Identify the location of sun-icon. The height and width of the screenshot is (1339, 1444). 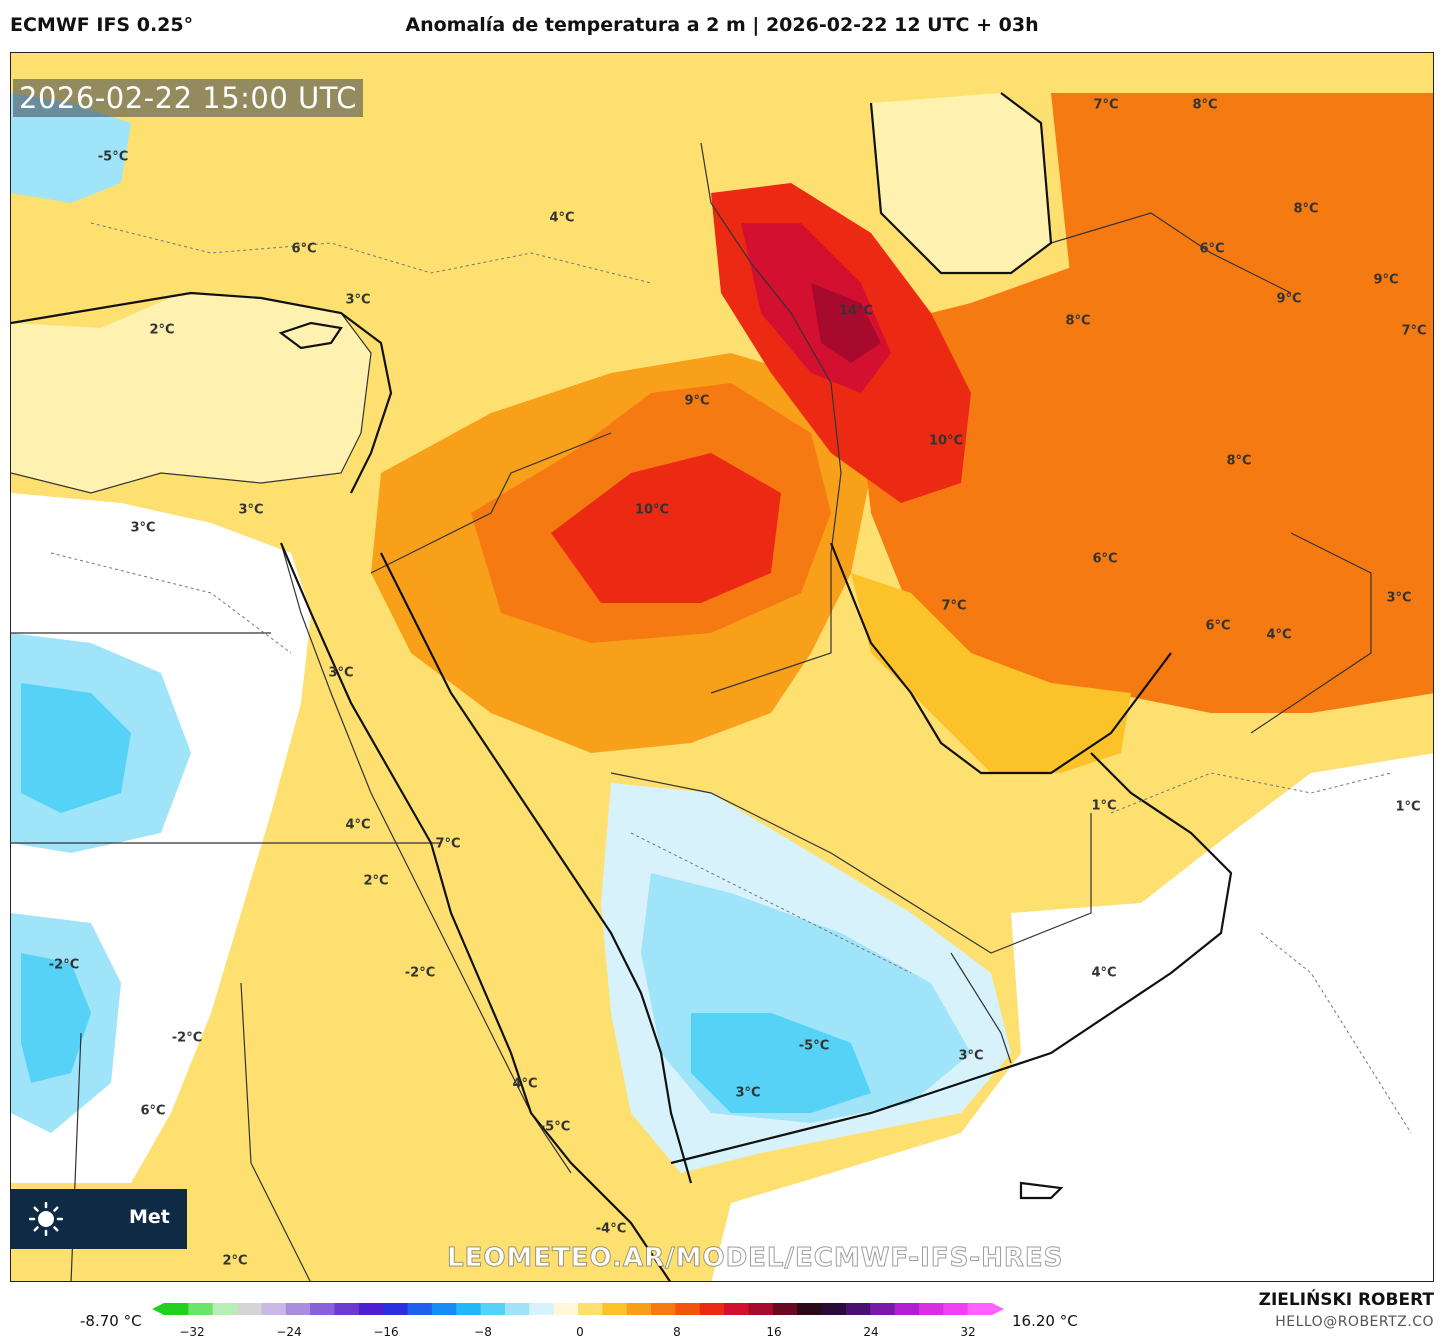
(46, 1219).